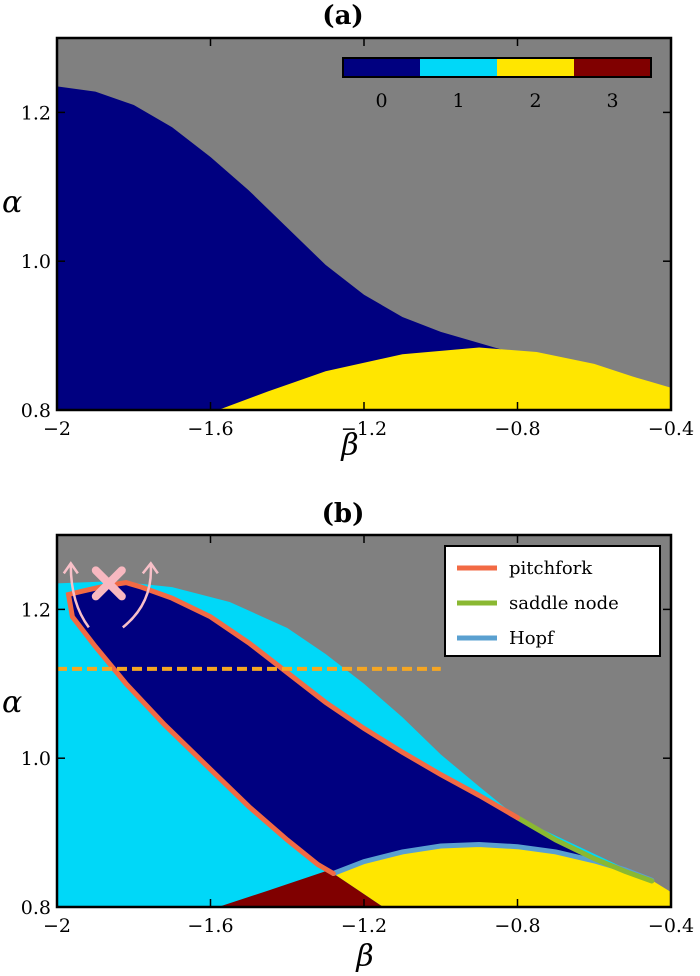 This screenshot has height=976, width=700. I want to click on panel-a-ytick-label: 1.0, so click(36, 262).